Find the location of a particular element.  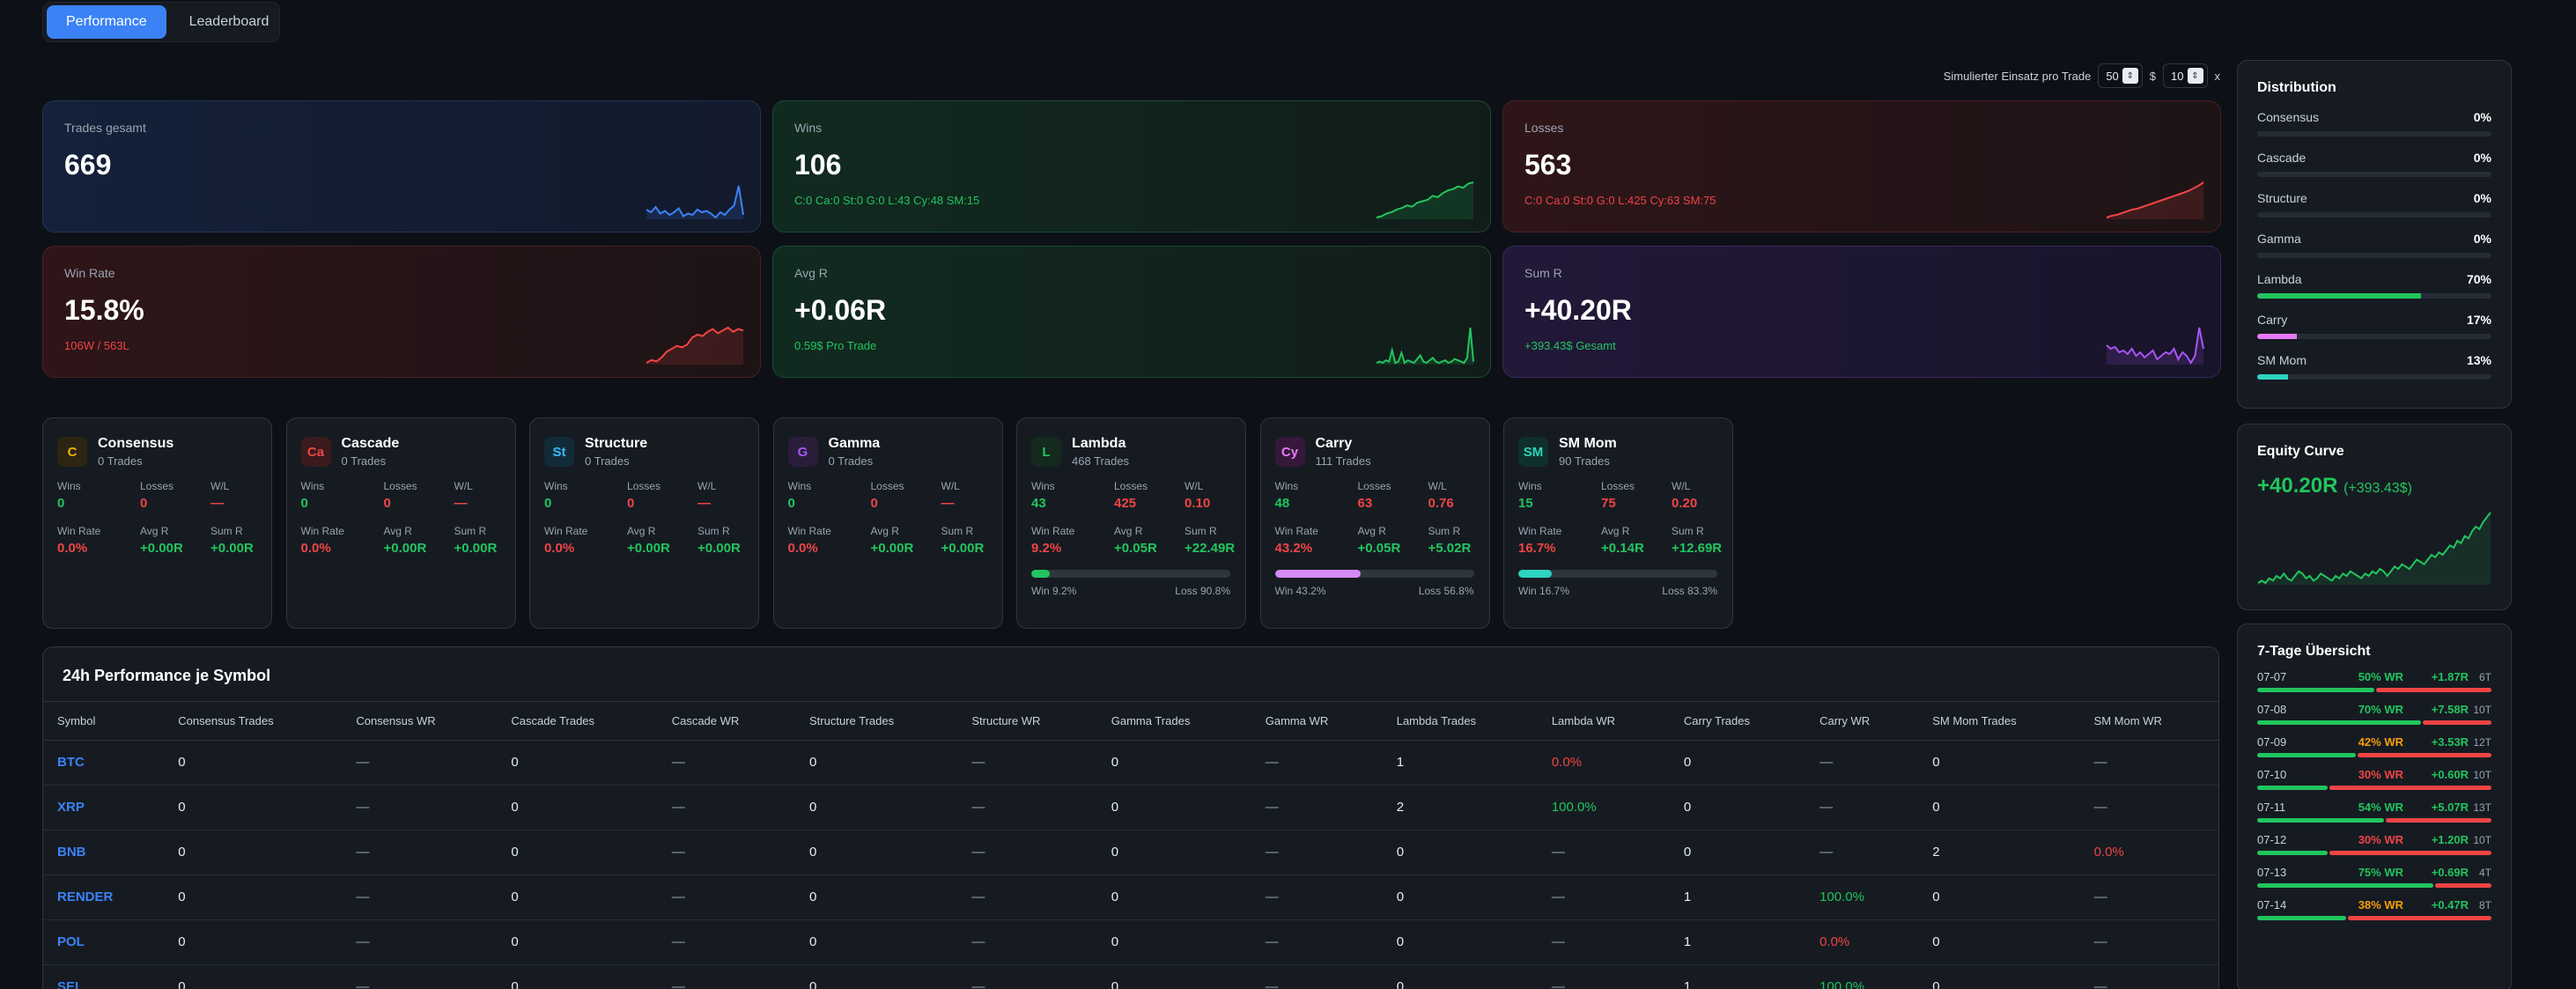

distribution-row: Carry 17% is located at coordinates (2374, 326).